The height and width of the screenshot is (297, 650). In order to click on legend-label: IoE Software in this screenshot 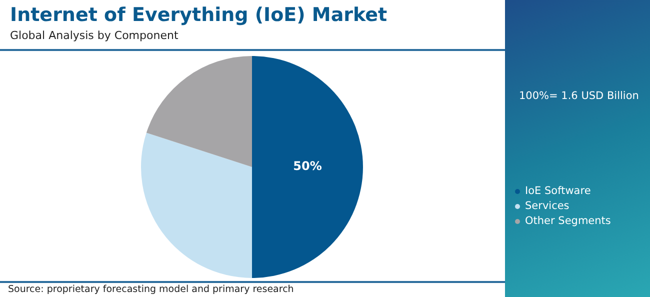, I will do `click(558, 191)`.